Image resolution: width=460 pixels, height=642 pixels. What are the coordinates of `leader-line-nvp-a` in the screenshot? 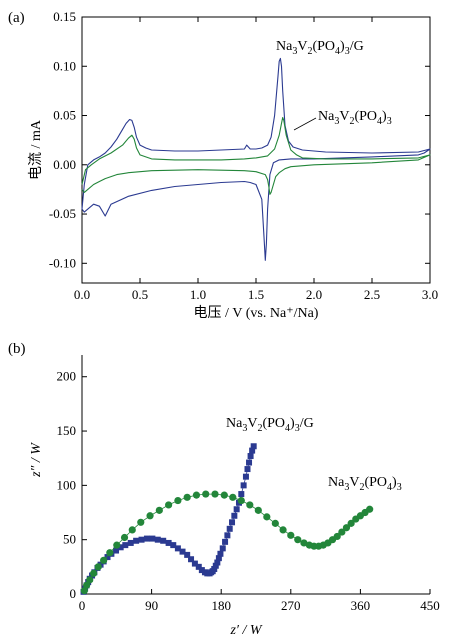 It's located at (305, 124).